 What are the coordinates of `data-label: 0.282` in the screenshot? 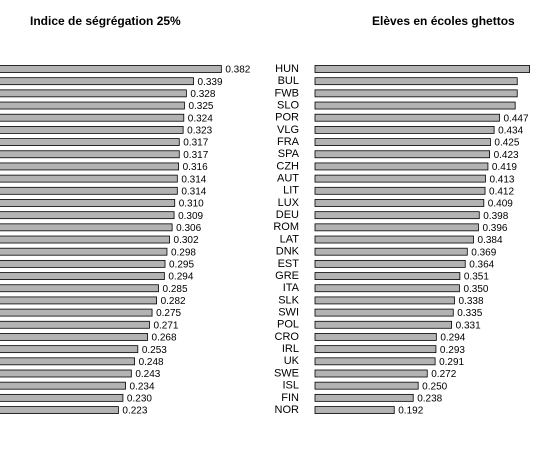 It's located at (173, 301).